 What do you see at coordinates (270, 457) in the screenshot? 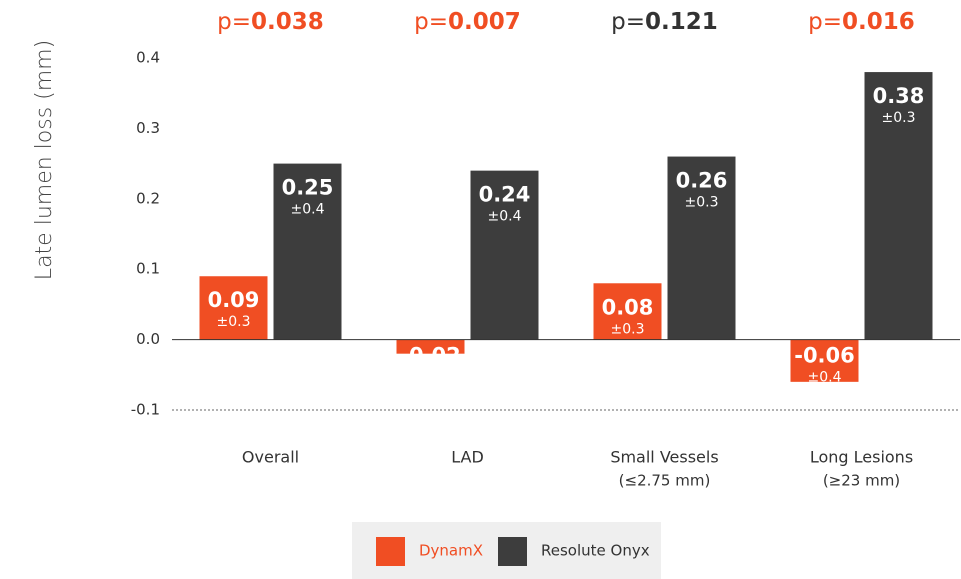
I see `x-tick-label: Overall` at bounding box center [270, 457].